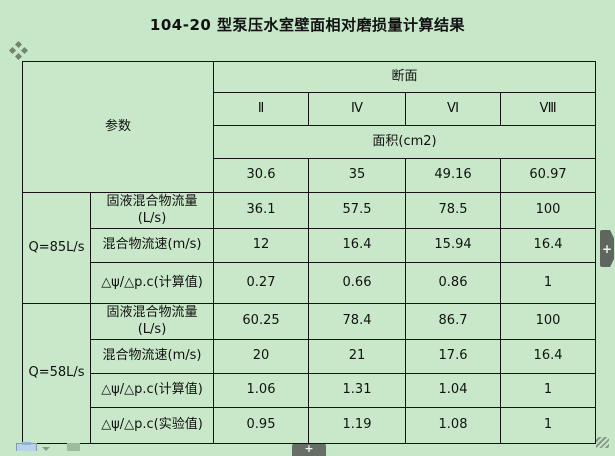 The image size is (615, 456). I want to click on value-cell: 20, so click(261, 356).